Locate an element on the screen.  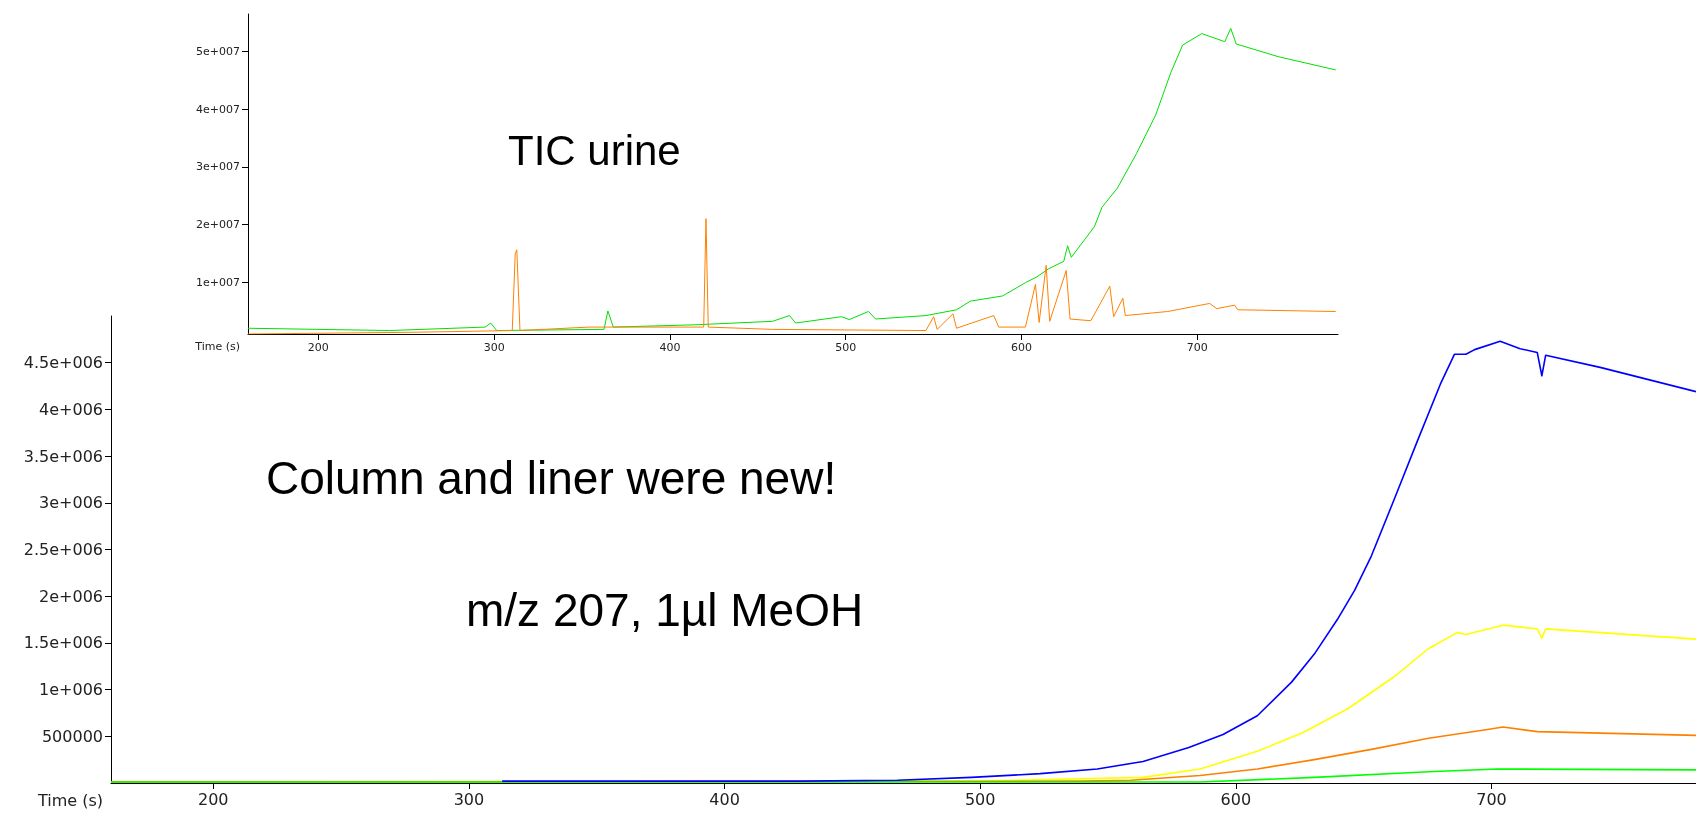
y-tick-label: 4e+006 is located at coordinates (71, 409).